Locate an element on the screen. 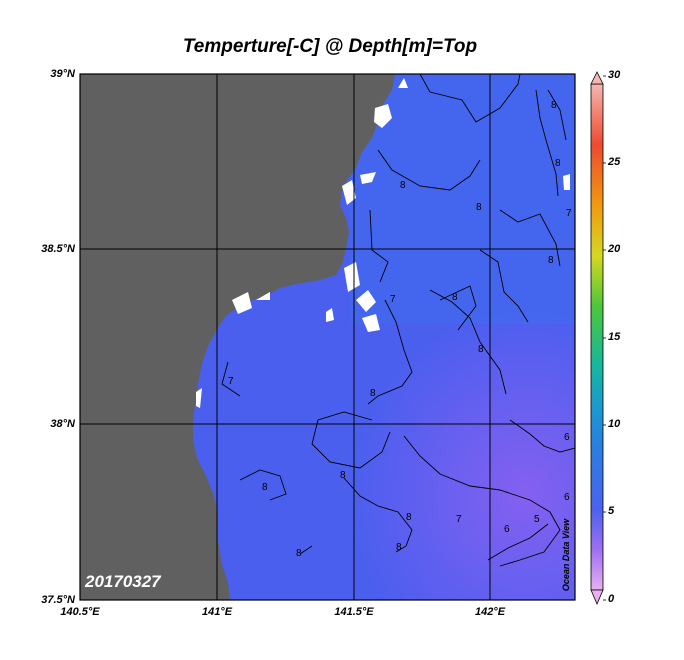  lat-label: 38°N is located at coordinates (62, 424).